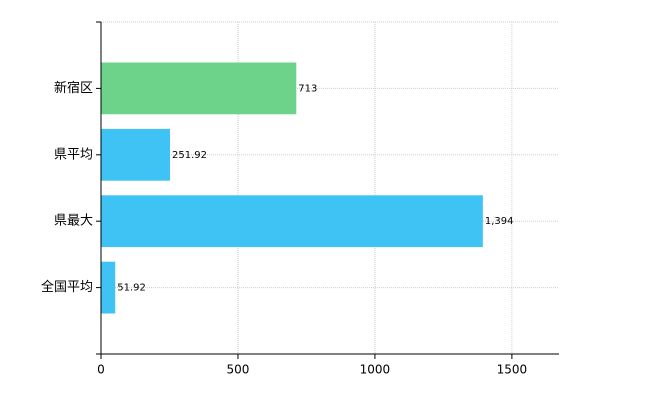  What do you see at coordinates (499, 221) in the screenshot?
I see `value-label: 1,394` at bounding box center [499, 221].